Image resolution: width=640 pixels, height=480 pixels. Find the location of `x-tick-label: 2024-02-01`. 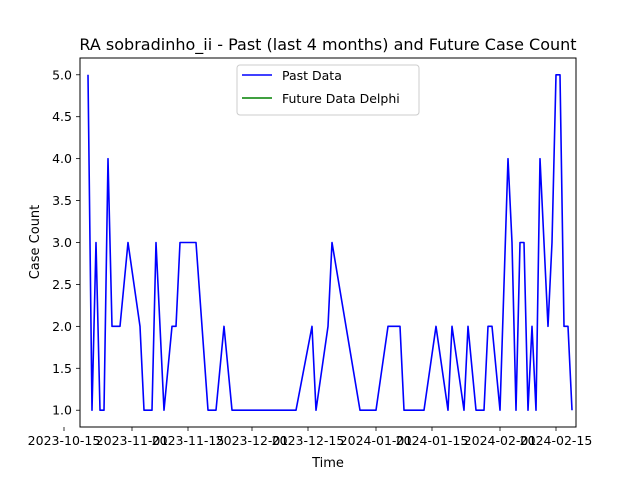

x-tick-label: 2024-02-01 is located at coordinates (500, 440).